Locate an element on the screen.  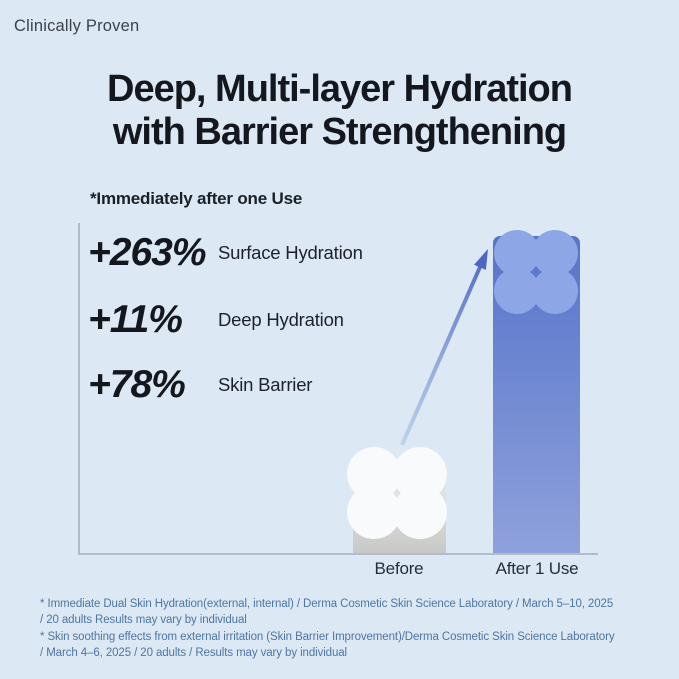
stat-row-deep-hydration: +11% Deep Hydration is located at coordinates (339, 320).